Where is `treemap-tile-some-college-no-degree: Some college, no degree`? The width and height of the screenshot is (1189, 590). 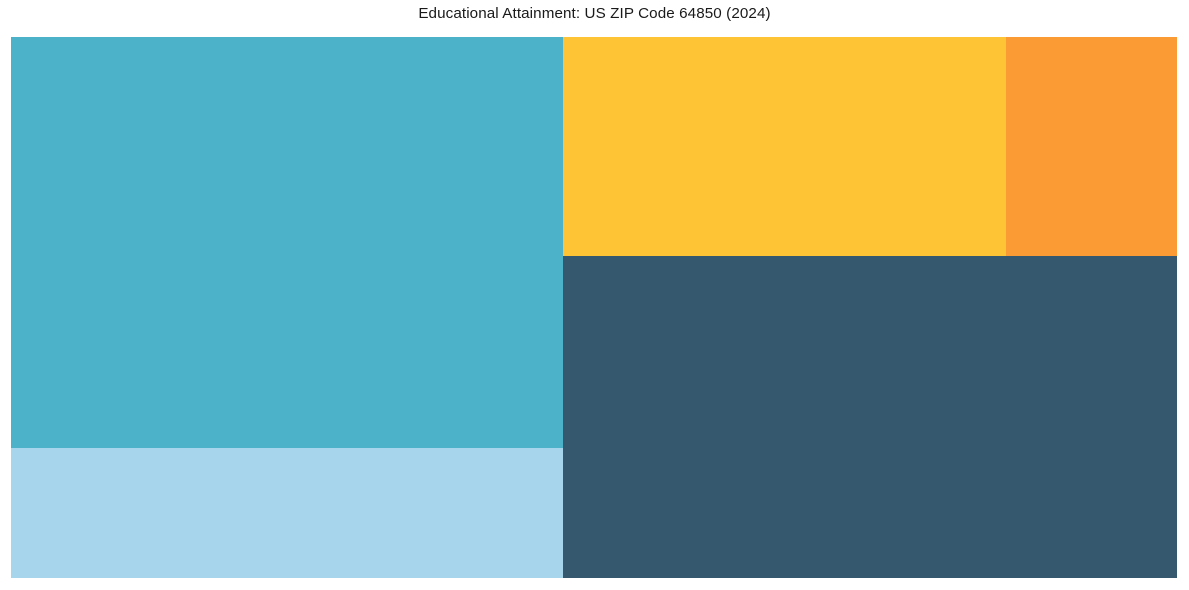 treemap-tile-some-college-no-degree: Some college, no degree is located at coordinates (784, 146).